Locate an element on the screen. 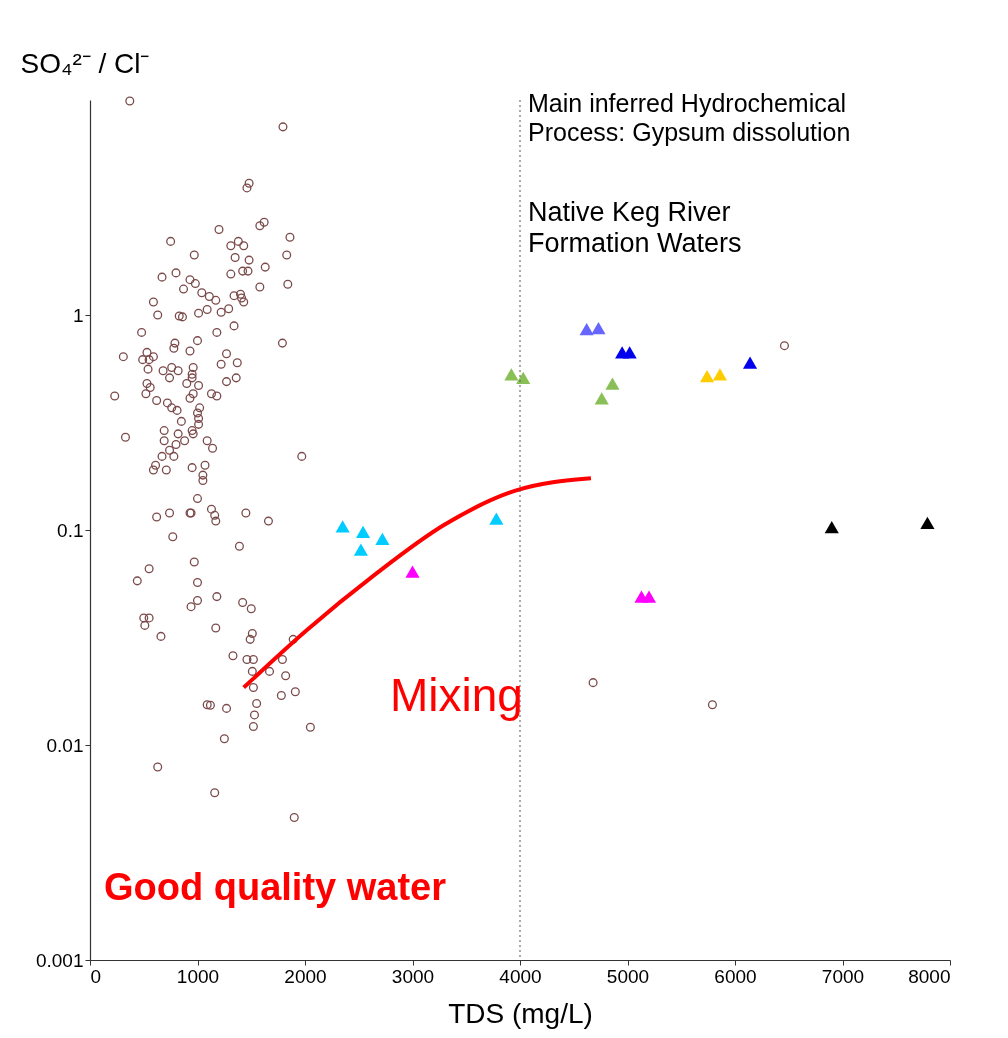 The height and width of the screenshot is (1038, 1008). x-tick-label: 6000 is located at coordinates (735, 976).